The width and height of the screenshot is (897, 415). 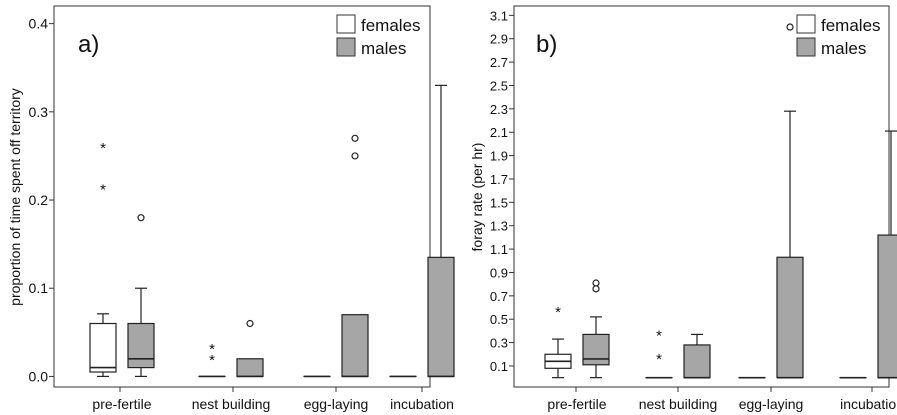 What do you see at coordinates (806, 47) in the screenshot?
I see `legend-swatch-males-b` at bounding box center [806, 47].